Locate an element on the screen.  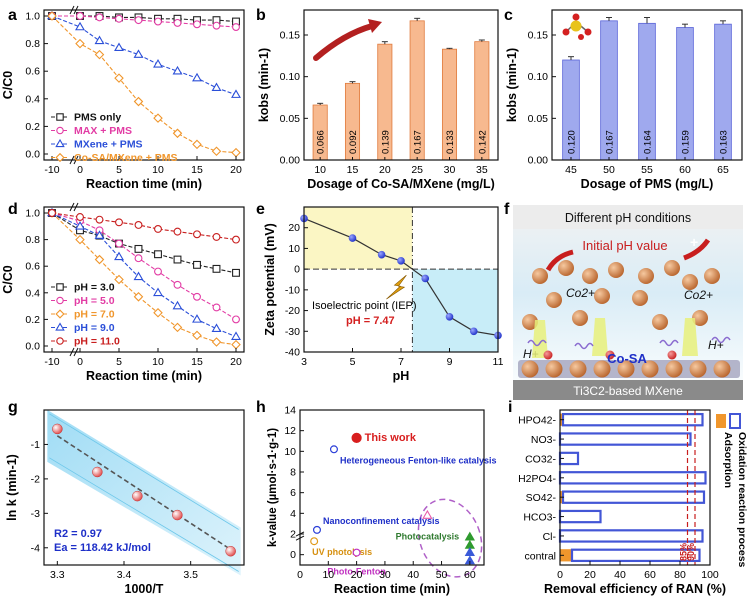
bar-data-label: 0.167 is located at coordinates (610, 142).